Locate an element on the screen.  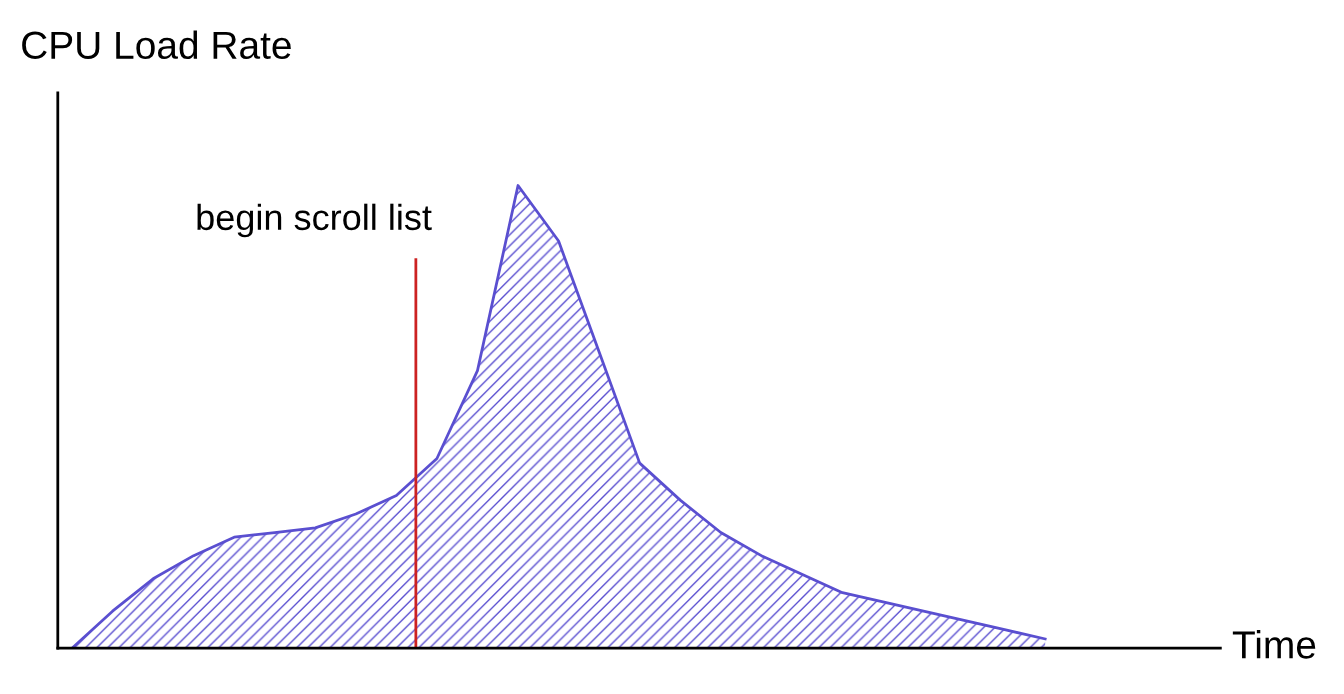
y-axis-title: CPU Load Rate is located at coordinates (156, 45).